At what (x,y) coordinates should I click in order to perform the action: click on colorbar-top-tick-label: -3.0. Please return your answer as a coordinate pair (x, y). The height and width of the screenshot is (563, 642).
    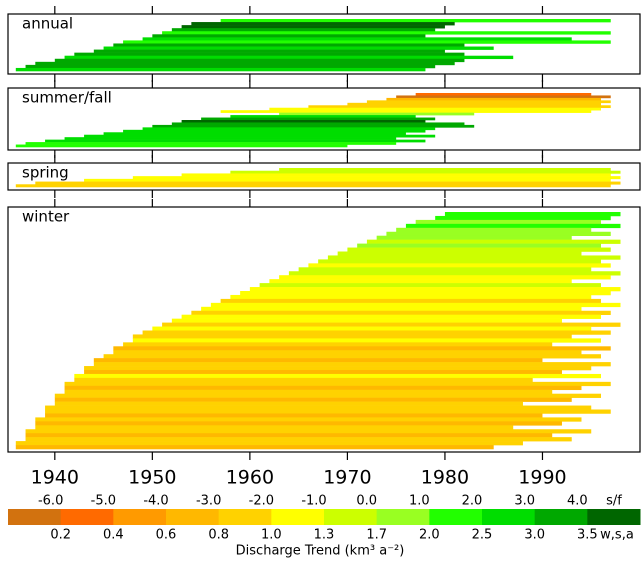
    Looking at the image, I should click on (208, 501).